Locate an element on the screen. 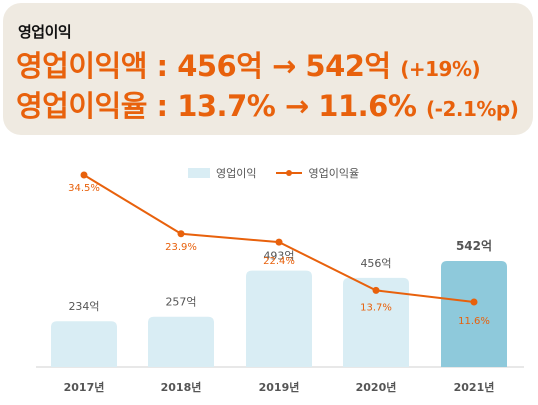 This screenshot has height=405, width=538. operating-profit-change: (+19%) is located at coordinates (440, 69).